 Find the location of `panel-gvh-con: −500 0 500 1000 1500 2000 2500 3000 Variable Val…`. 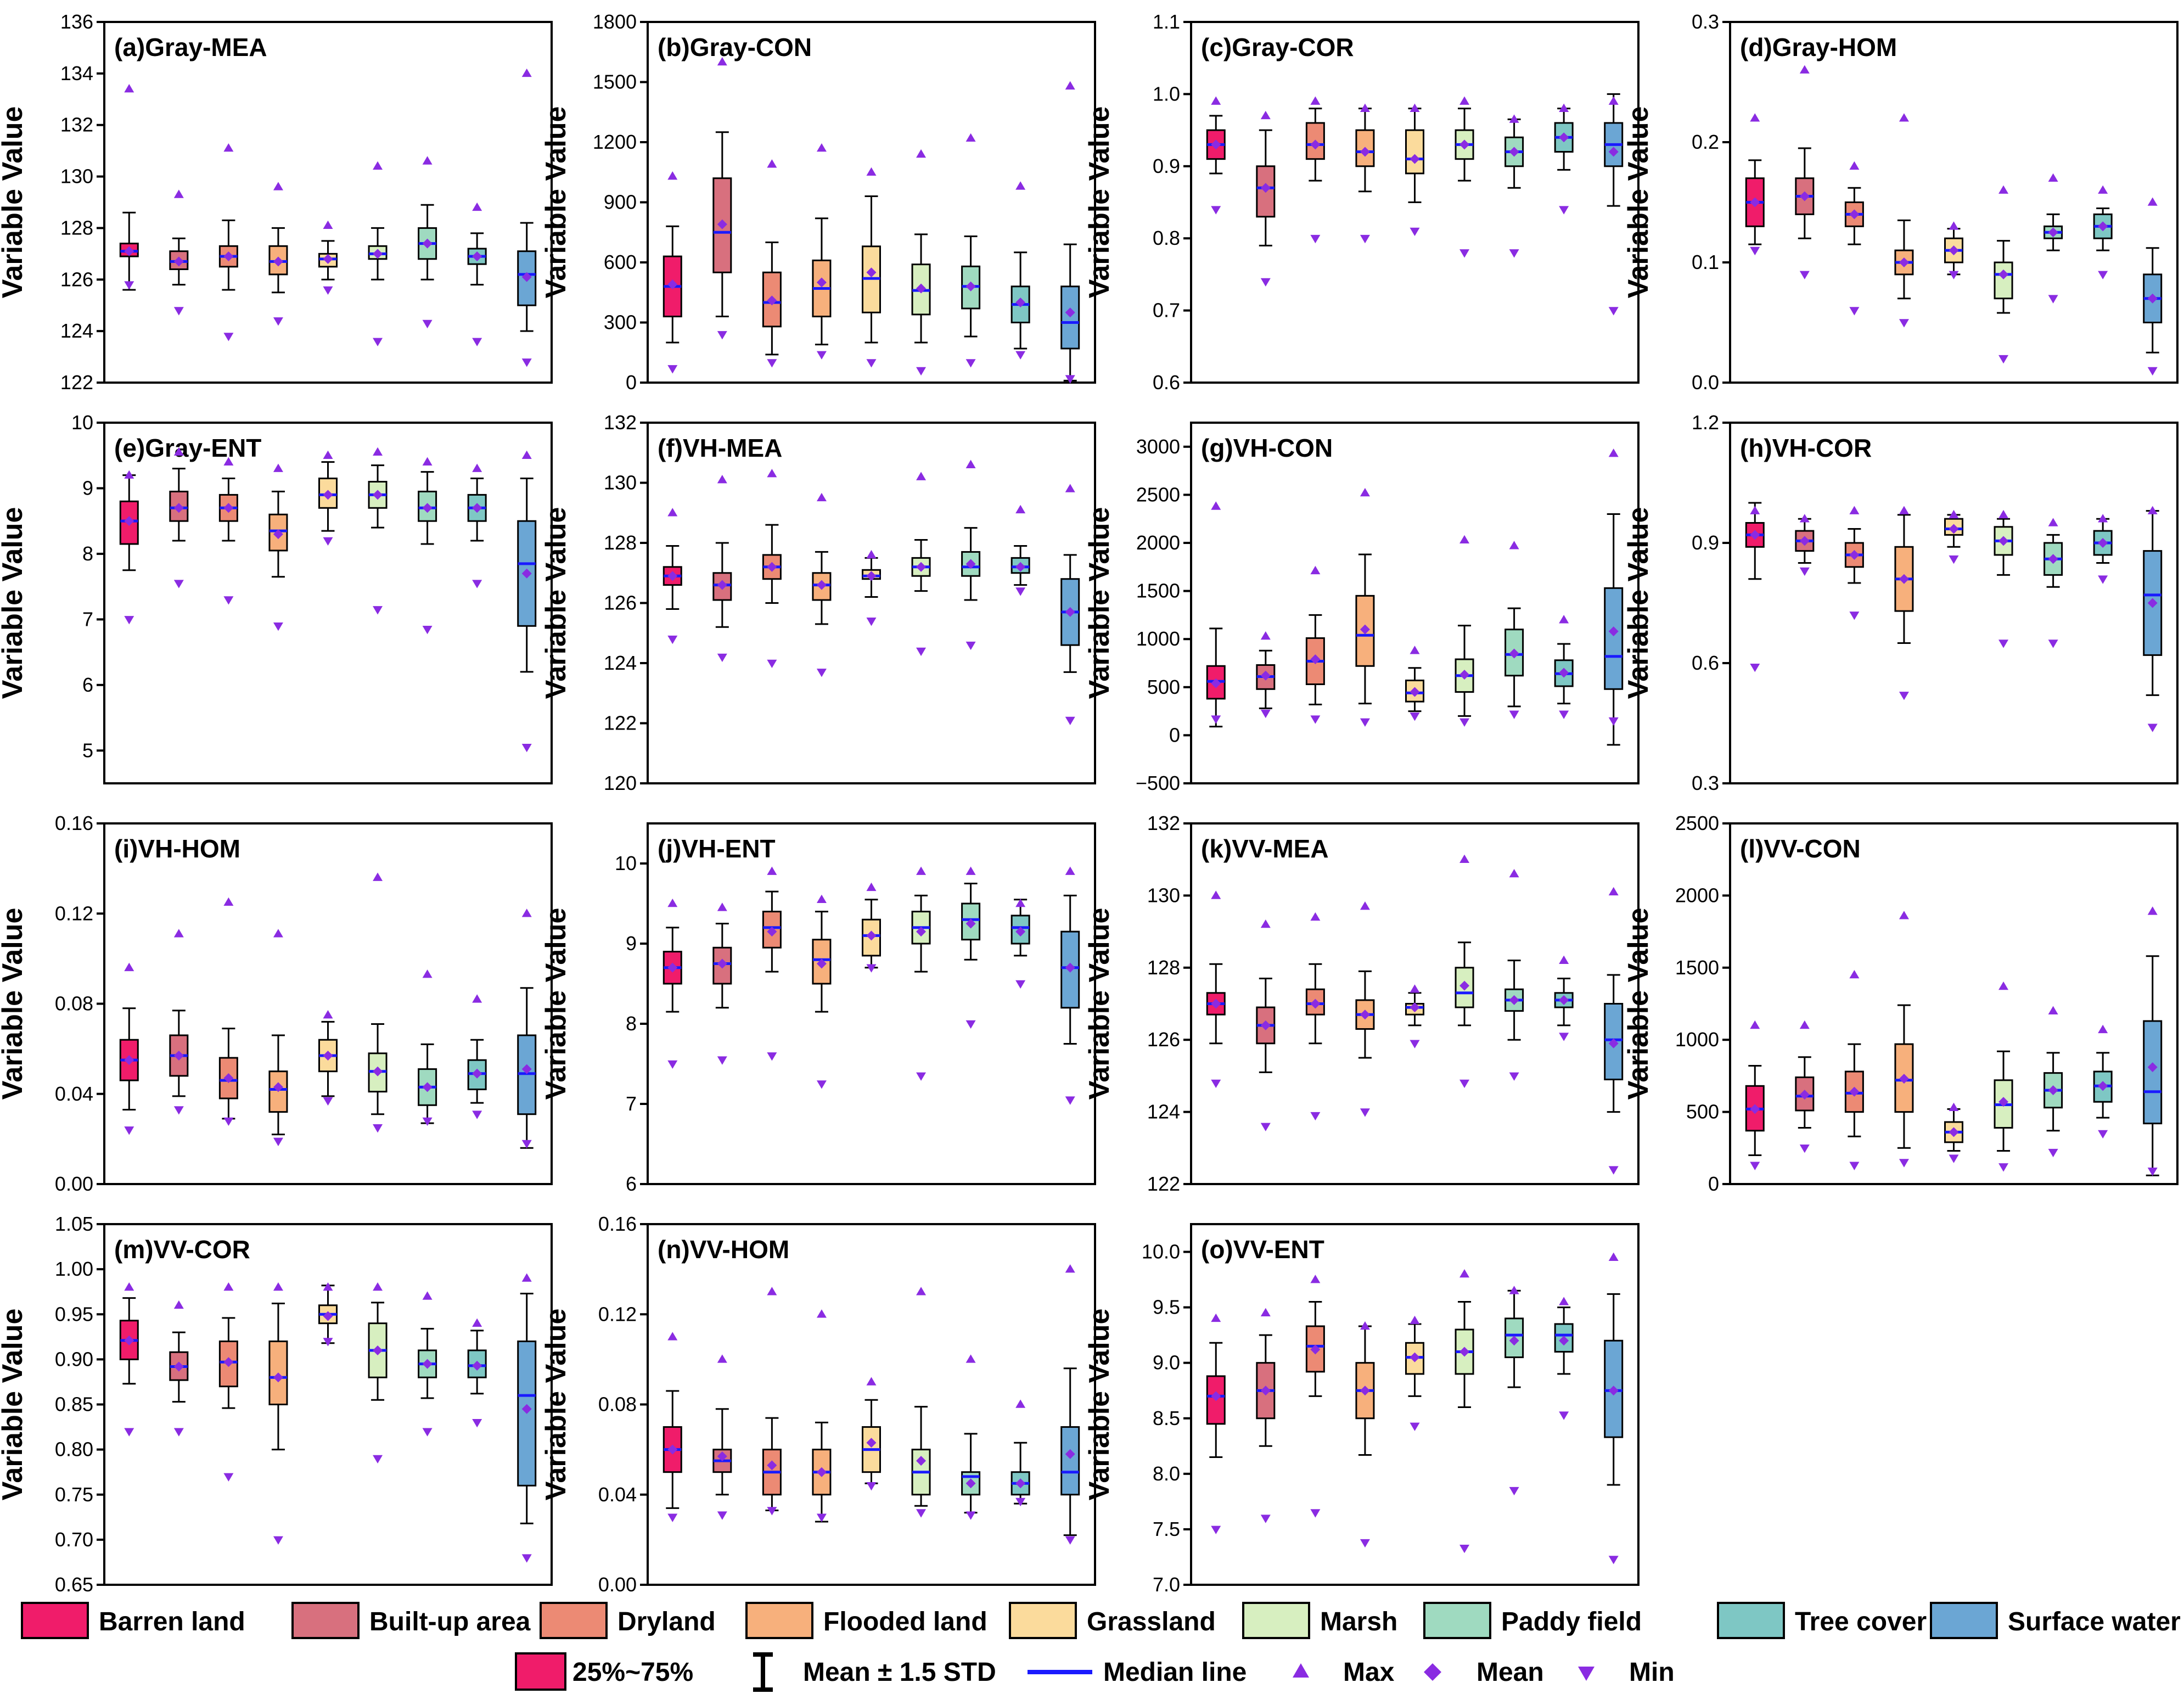

panel-gvh-con: −500 0 500 1000 1500 2000 2500 3000 Variable Val… is located at coordinates (1361, 608).